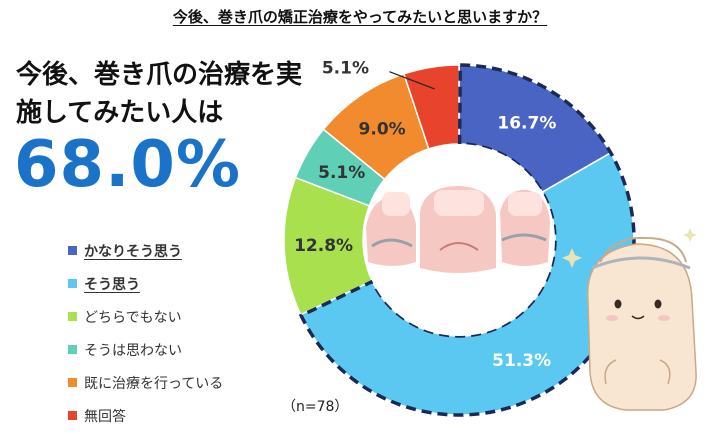 The height and width of the screenshot is (434, 720). I want to click on chart-legend: かなりそう思う そう思うどちらでもない そうは思わない既に治療を行っている 無回答, so click(145, 333).